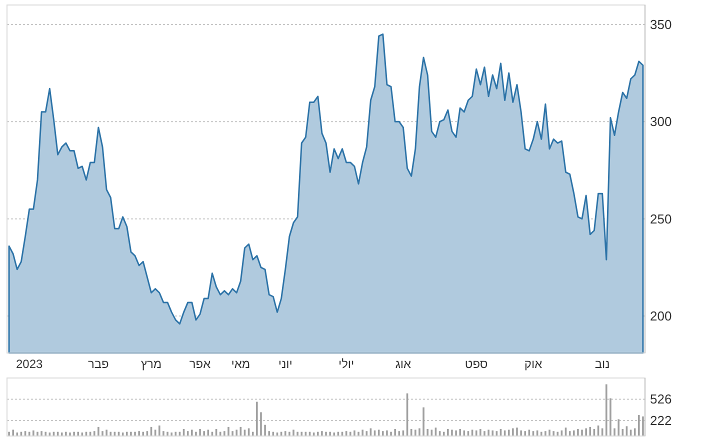 This screenshot has height=442, width=710. I want to click on x-tick-label: מאי, so click(240, 364).